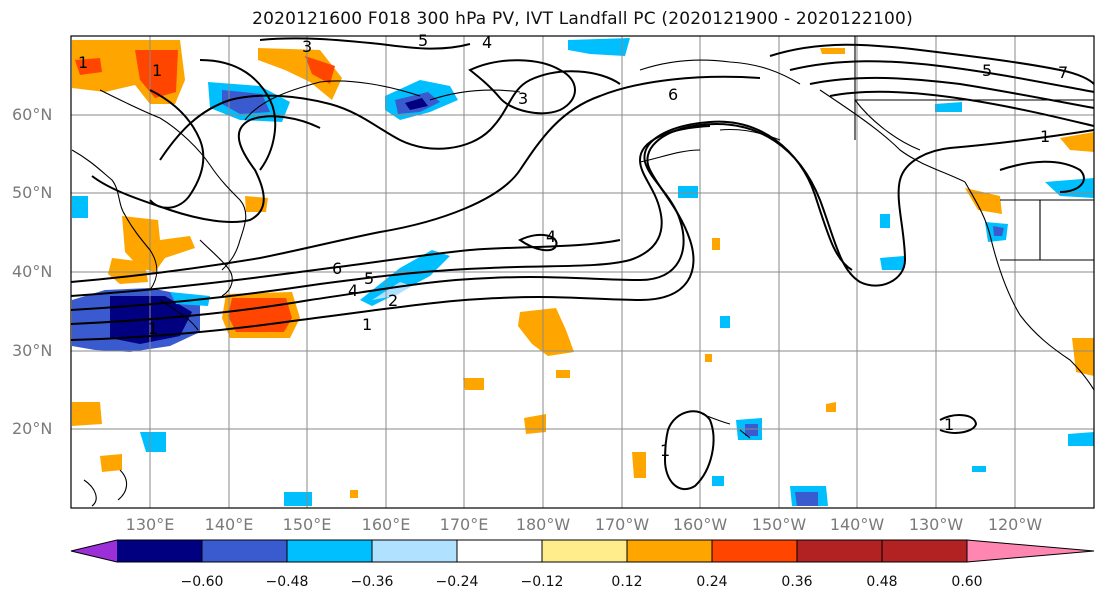 Image resolution: width=1105 pixels, height=601 pixels. I want to click on colorbar-tick-label: 0.48, so click(882, 582).